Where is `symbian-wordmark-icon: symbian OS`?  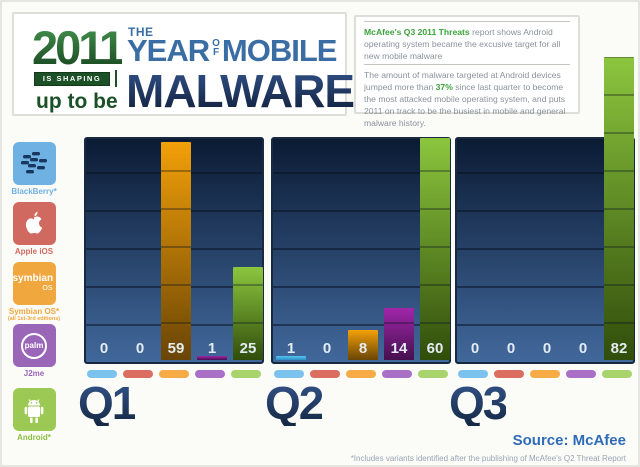 symbian-wordmark-icon: symbian OS is located at coordinates (34, 283).